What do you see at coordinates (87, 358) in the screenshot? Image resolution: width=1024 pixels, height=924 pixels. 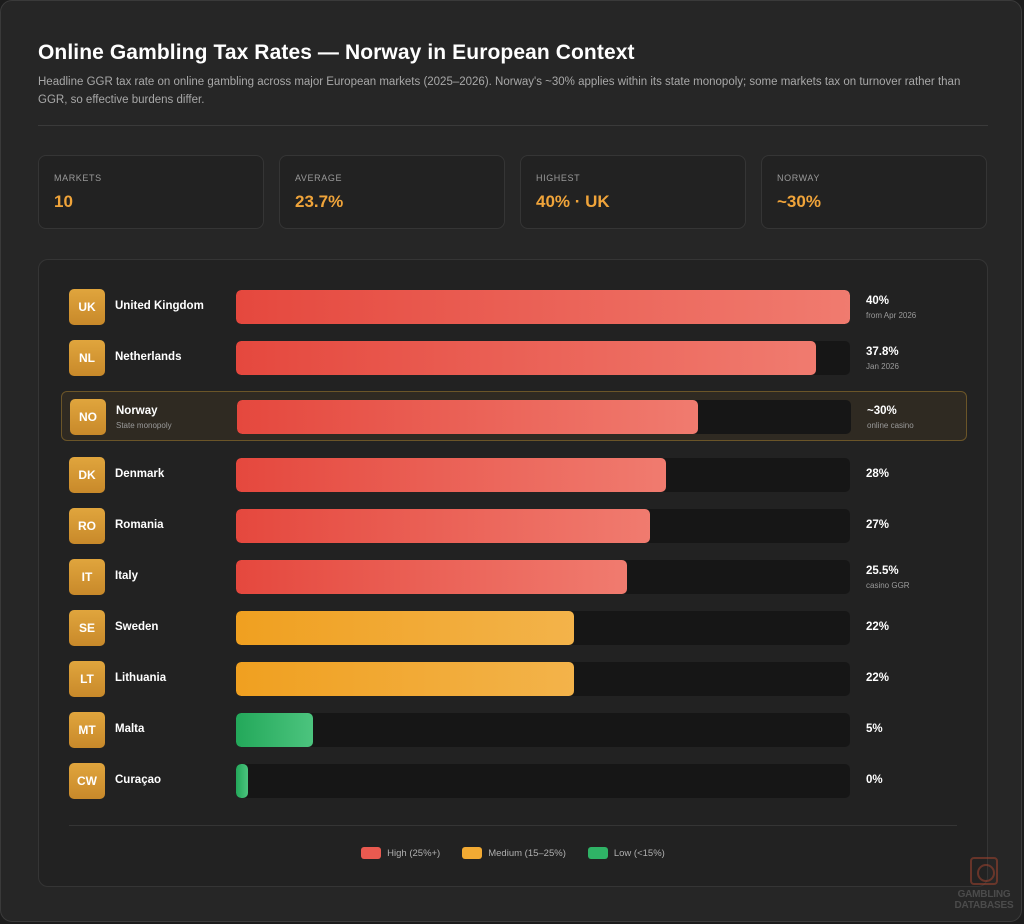 I see `country-code-badge: NL` at bounding box center [87, 358].